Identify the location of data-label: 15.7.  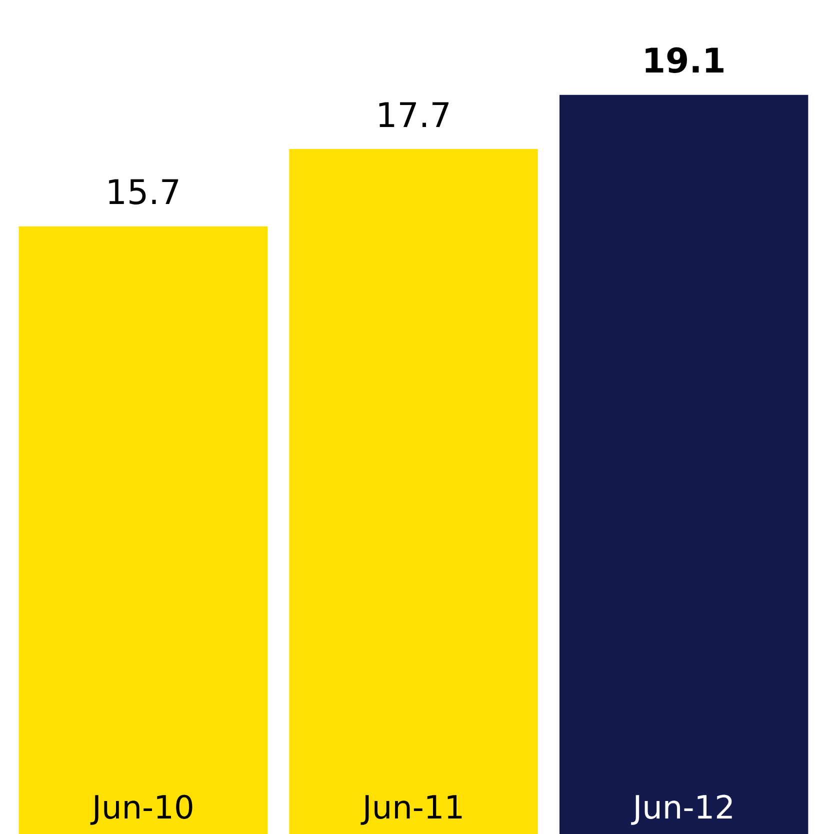
(143, 193).